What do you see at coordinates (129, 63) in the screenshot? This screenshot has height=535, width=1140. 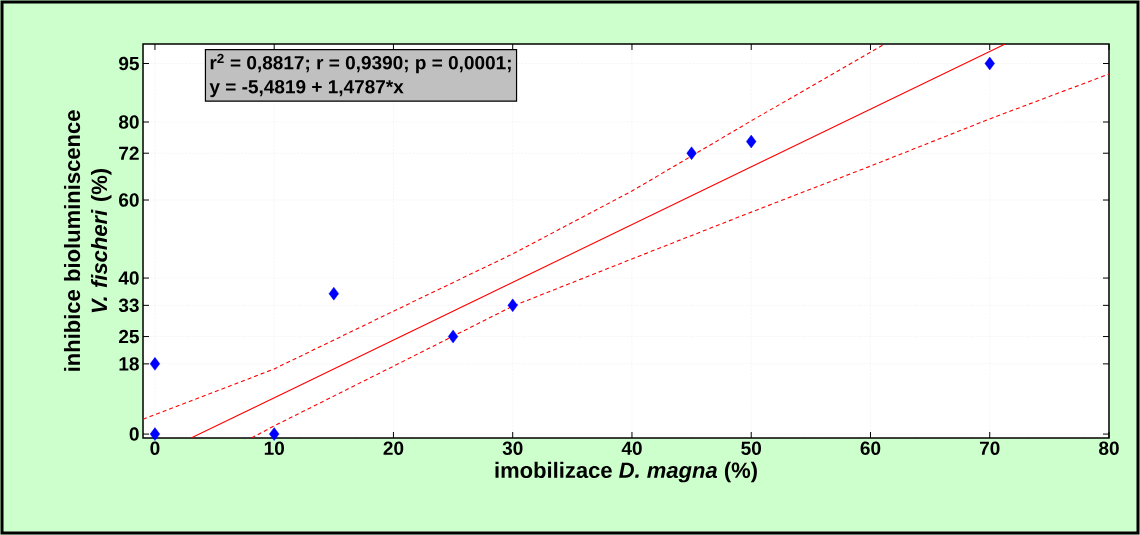 I see `y-tick-label: 95` at bounding box center [129, 63].